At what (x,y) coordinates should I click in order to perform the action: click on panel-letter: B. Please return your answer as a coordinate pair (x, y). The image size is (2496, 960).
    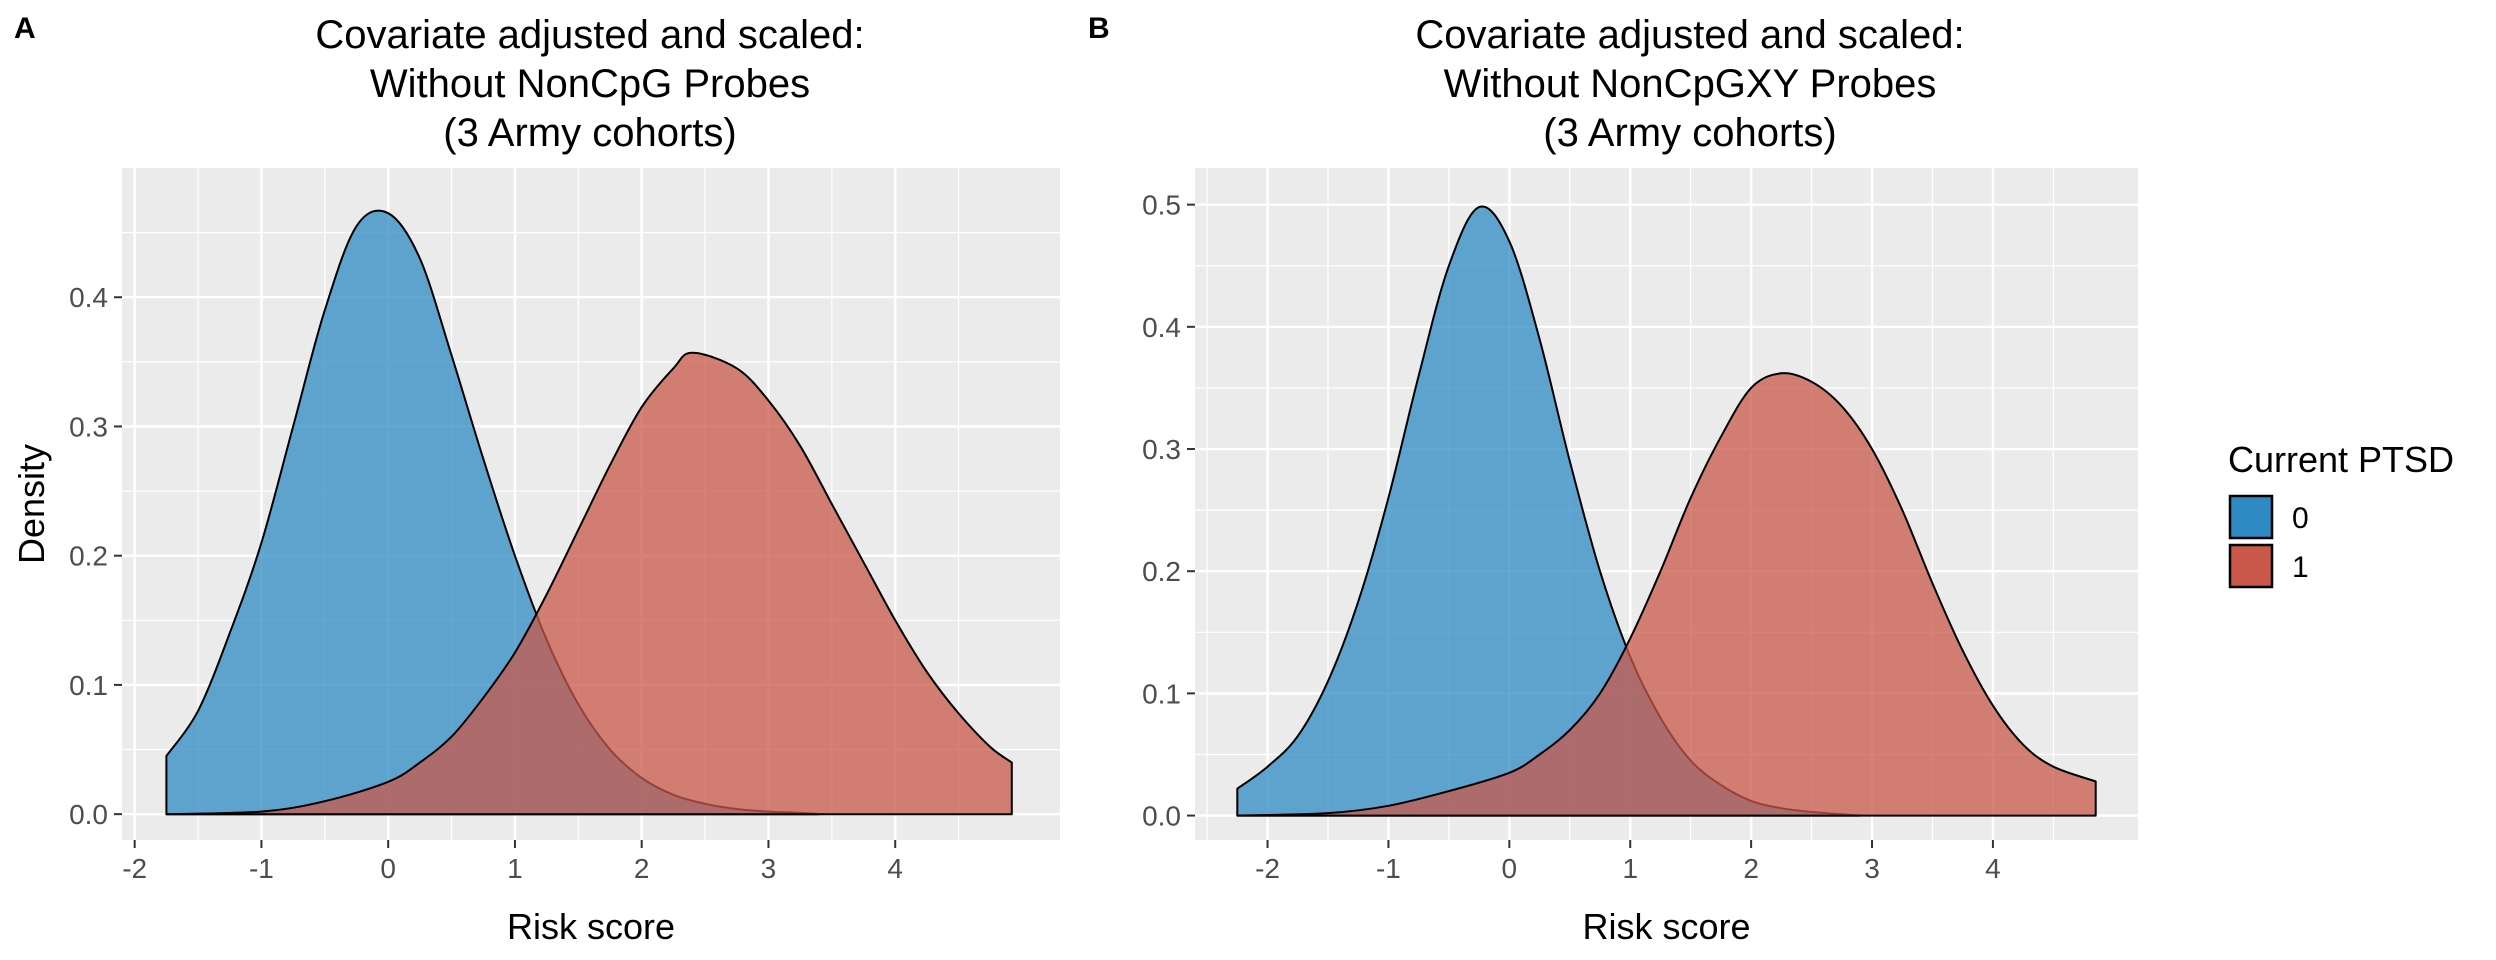
    Looking at the image, I should click on (1099, 28).